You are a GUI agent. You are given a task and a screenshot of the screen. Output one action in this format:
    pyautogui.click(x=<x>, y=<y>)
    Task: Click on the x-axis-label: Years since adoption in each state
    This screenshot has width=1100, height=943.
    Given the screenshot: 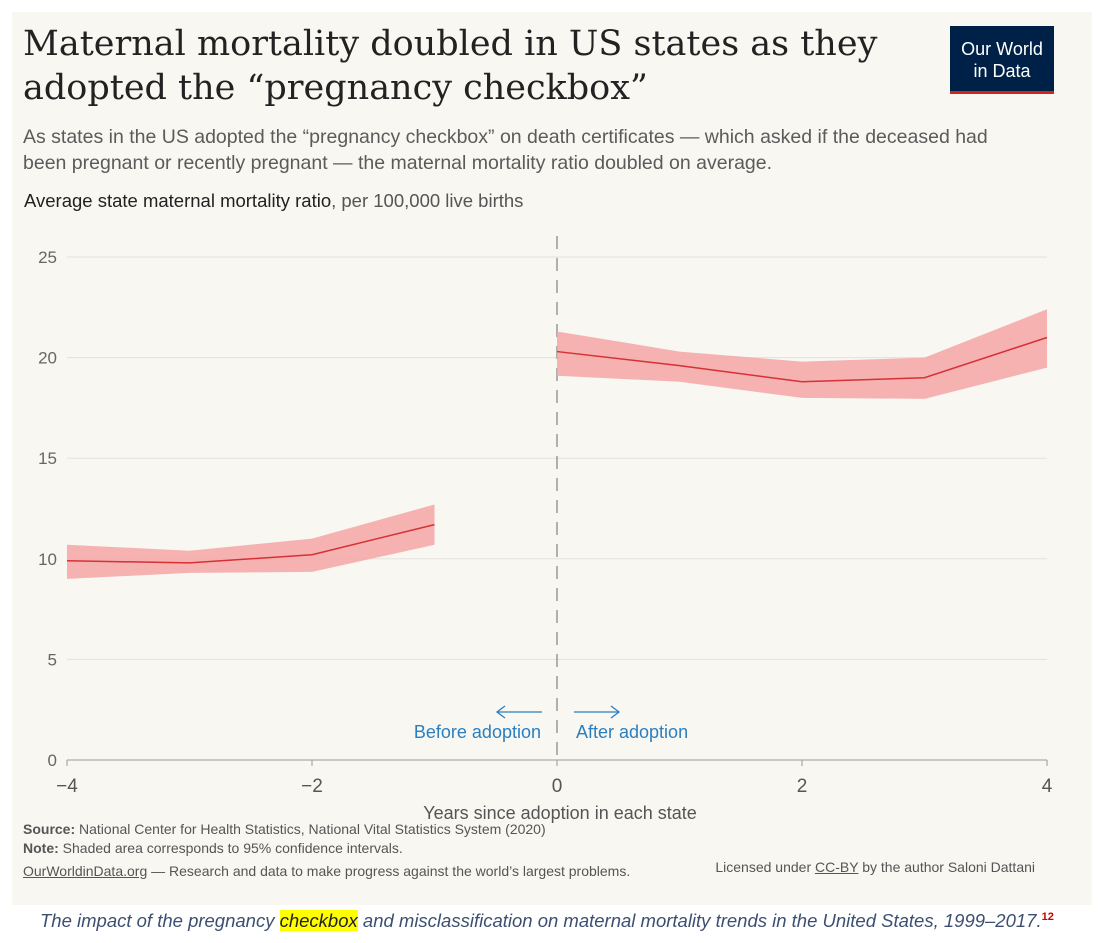 What is the action you would take?
    pyautogui.click(x=560, y=813)
    